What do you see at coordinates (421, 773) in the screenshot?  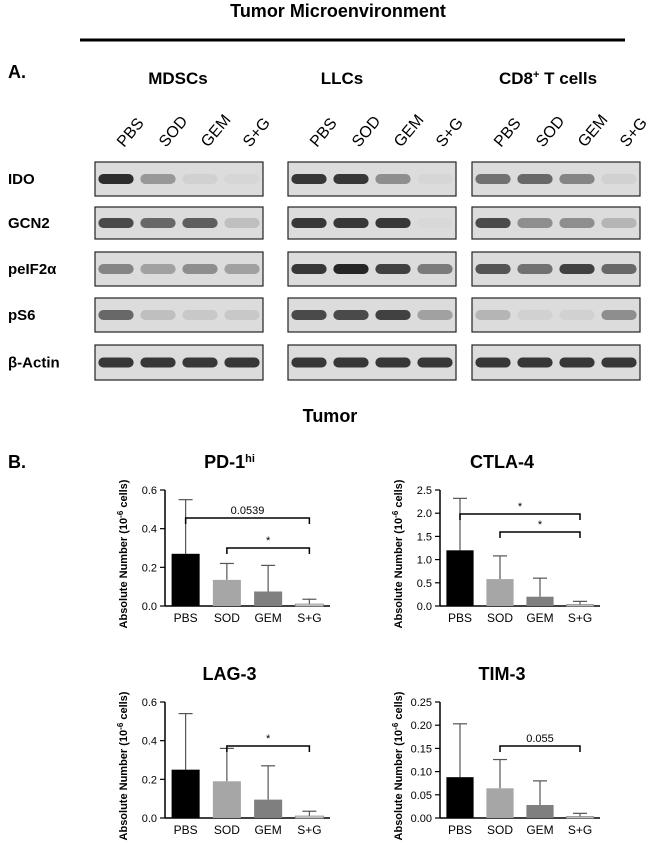 I see `y-tick-label: 0.10` at bounding box center [421, 773].